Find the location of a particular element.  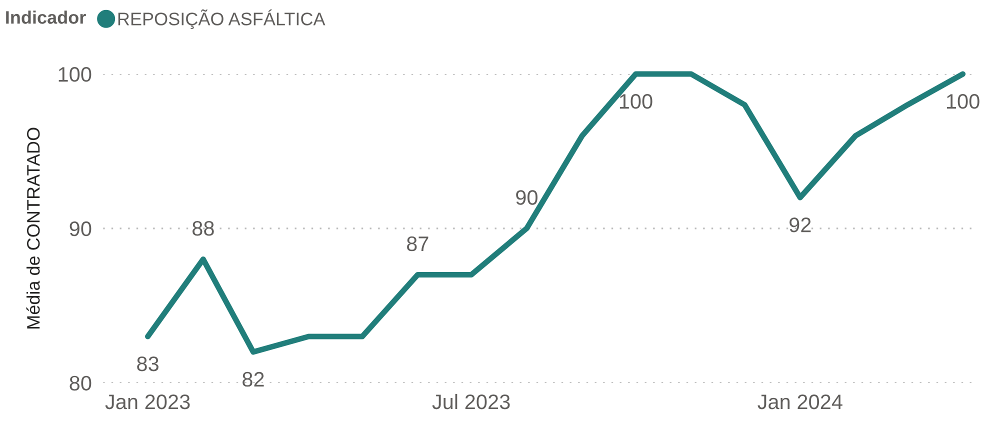

x-tick-label: Jul 2023 is located at coordinates (471, 402).